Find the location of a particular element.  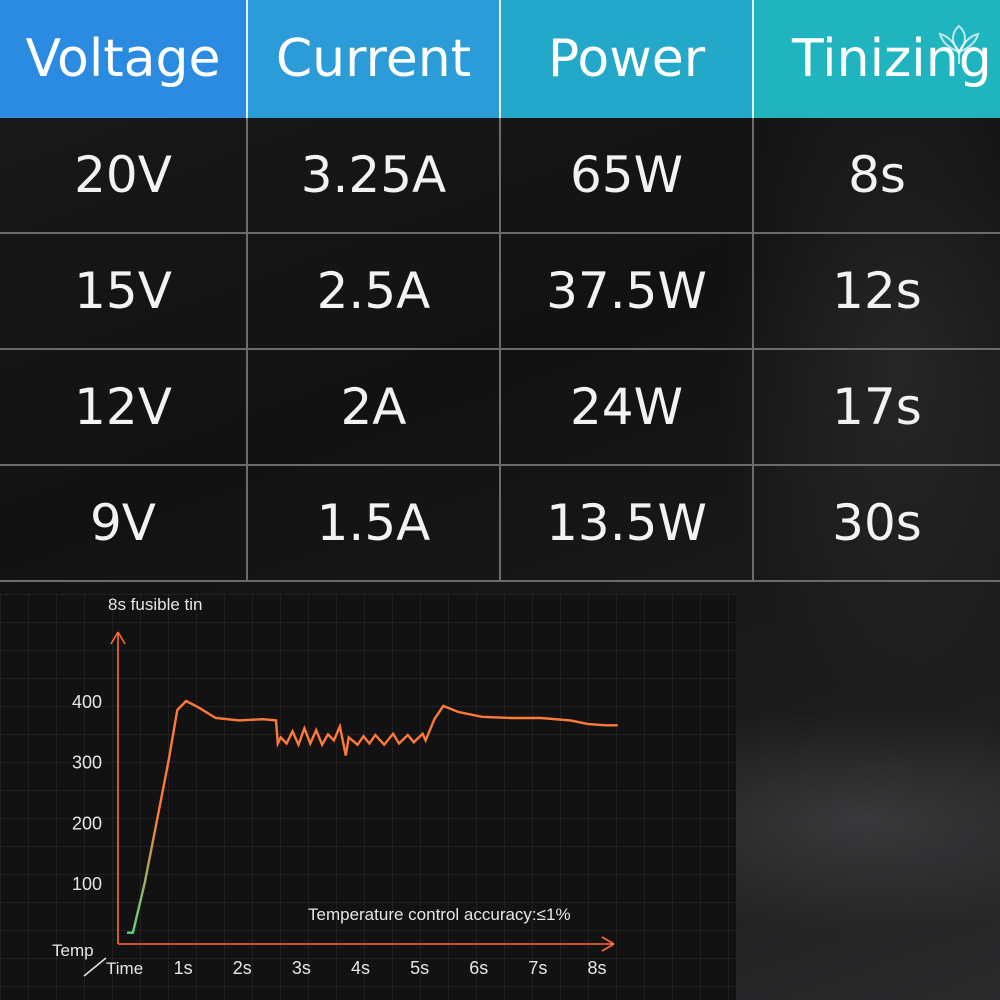

chart-title: 8s fusible tin is located at coordinates (155, 604).